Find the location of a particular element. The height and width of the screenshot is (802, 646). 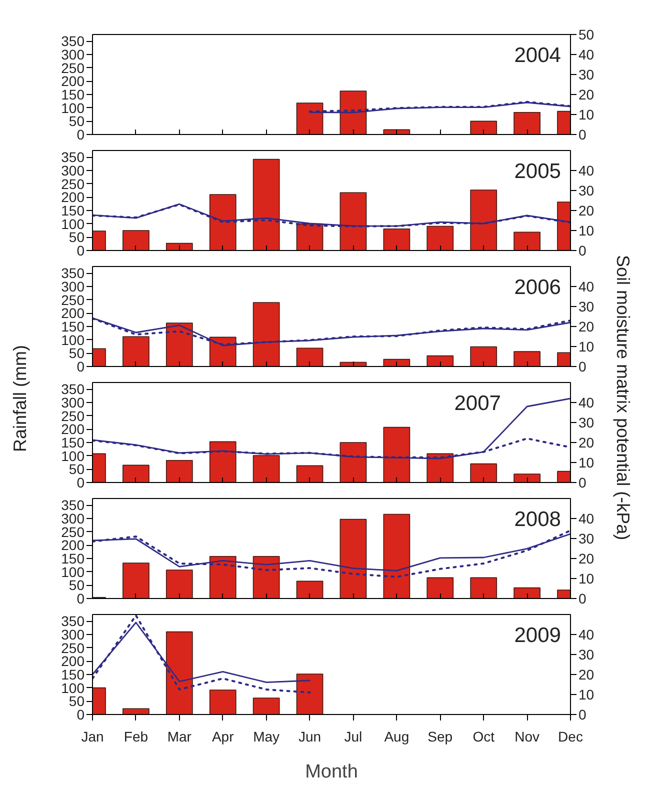

x-tick-label: Jul is located at coordinates (353, 736).